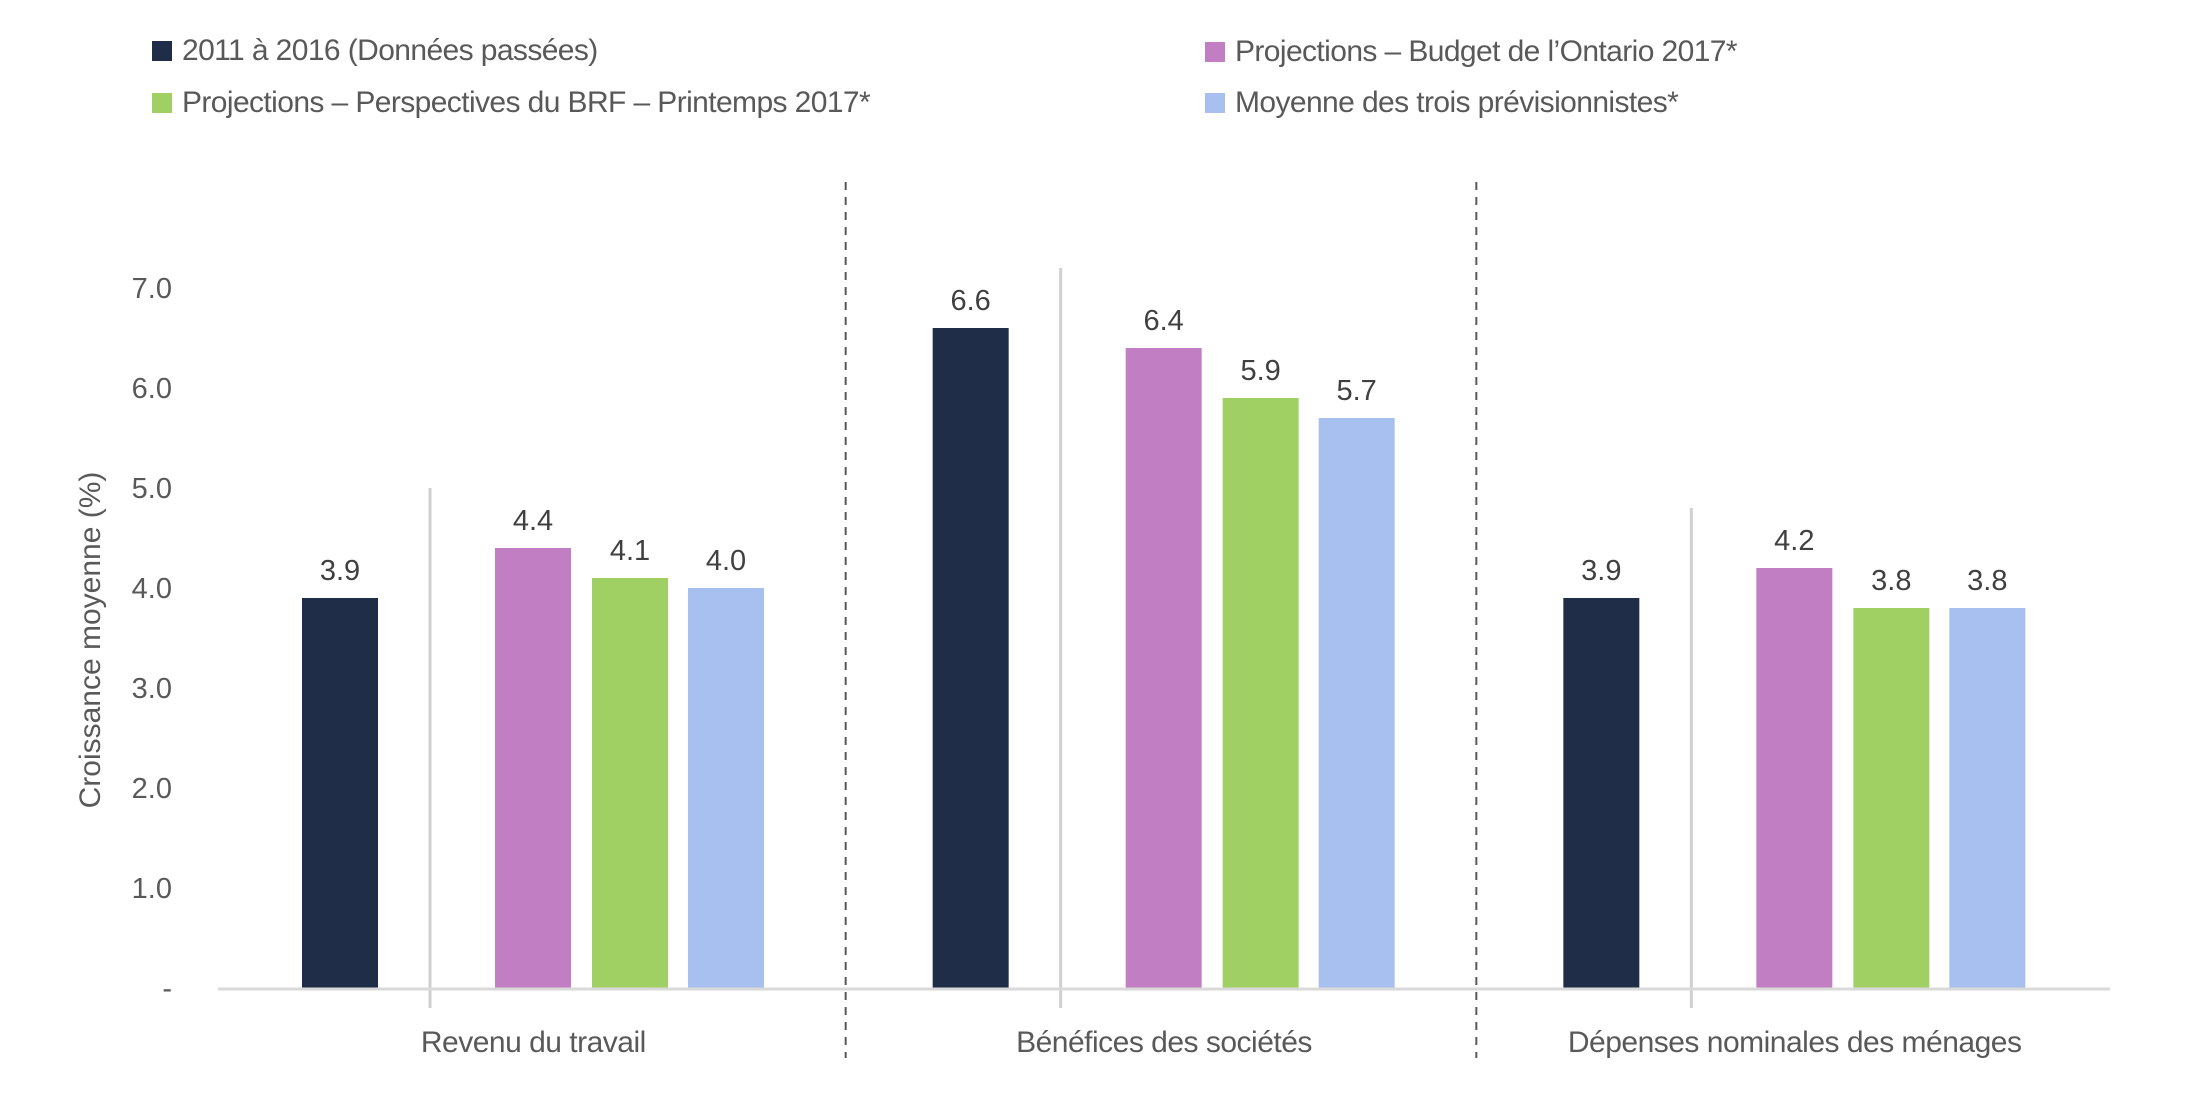  I want to click on data-label: 4.4, so click(533, 521).